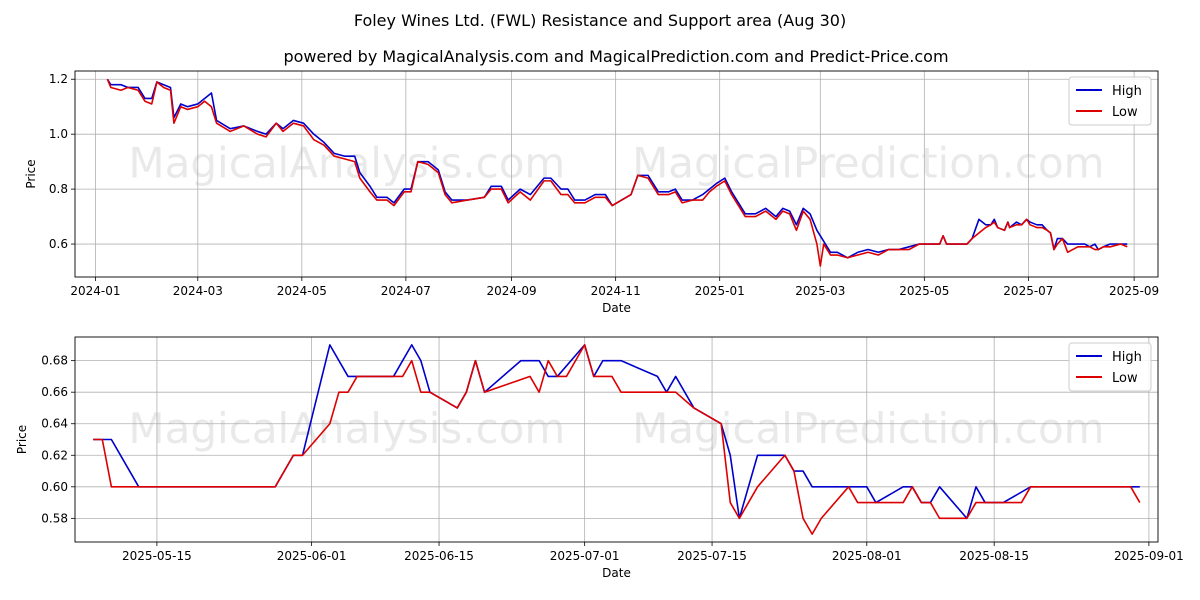 The image size is (1200, 600). Describe the element at coordinates (54, 361) in the screenshot. I see `y-tick-label: 0.68` at that location.